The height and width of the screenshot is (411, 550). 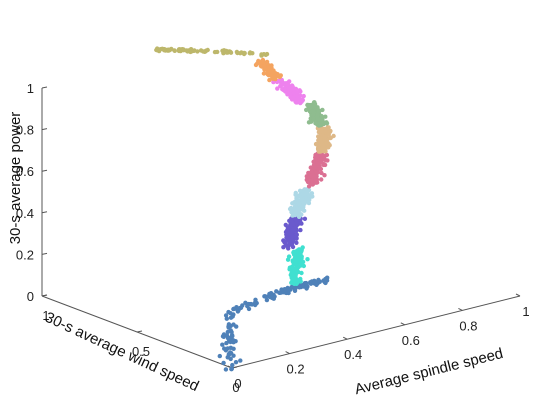 What do you see at coordinates (237, 383) in the screenshot?
I see `x-tick-label: 0` at bounding box center [237, 383].